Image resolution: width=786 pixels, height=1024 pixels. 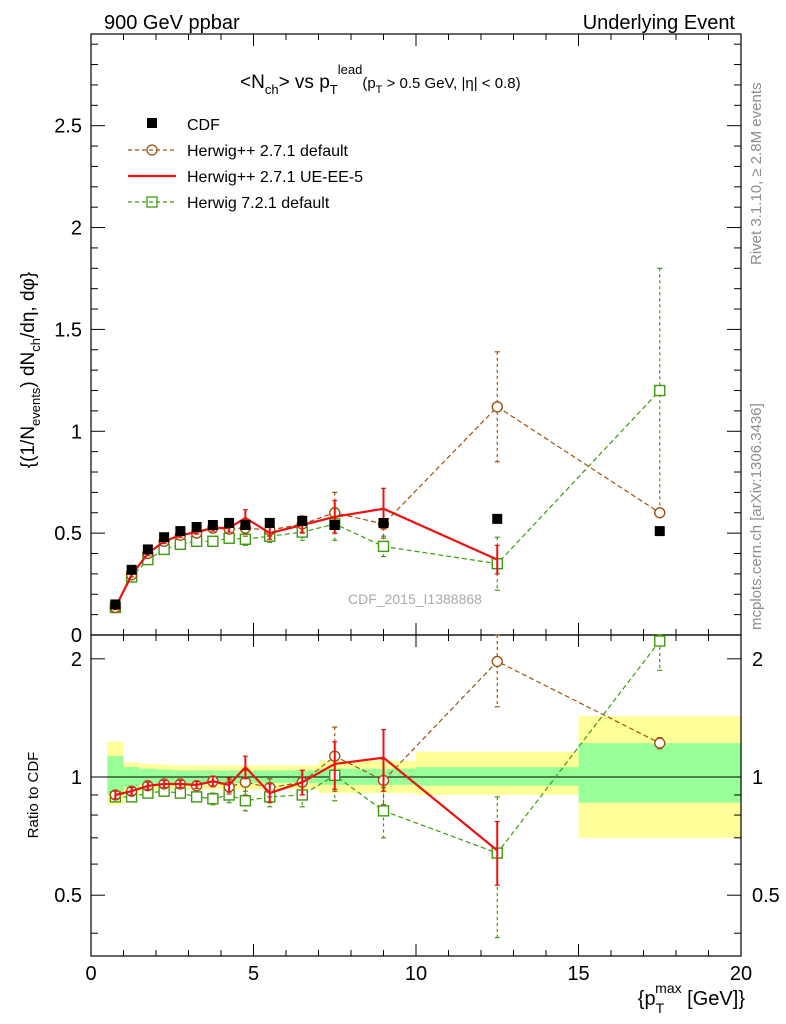 What do you see at coordinates (692, 998) in the screenshot?
I see `x-axis-label: {pTmax [GeV]}` at bounding box center [692, 998].